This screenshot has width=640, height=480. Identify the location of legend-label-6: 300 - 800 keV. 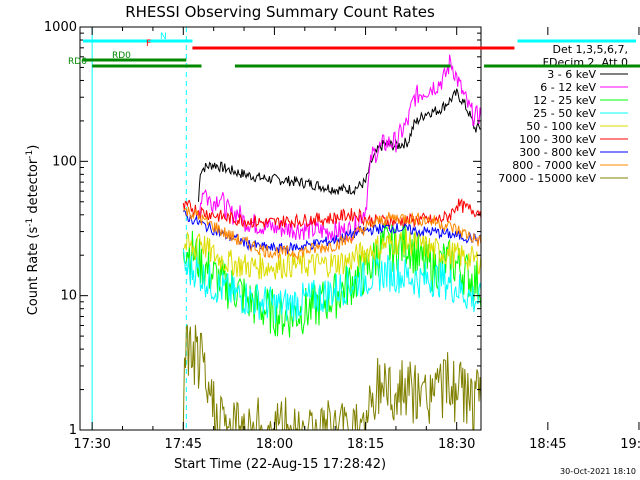
(557, 152).